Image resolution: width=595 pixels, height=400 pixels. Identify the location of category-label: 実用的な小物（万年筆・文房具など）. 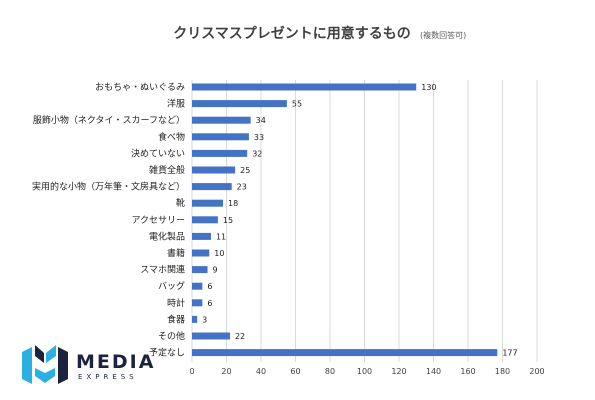
(108, 187).